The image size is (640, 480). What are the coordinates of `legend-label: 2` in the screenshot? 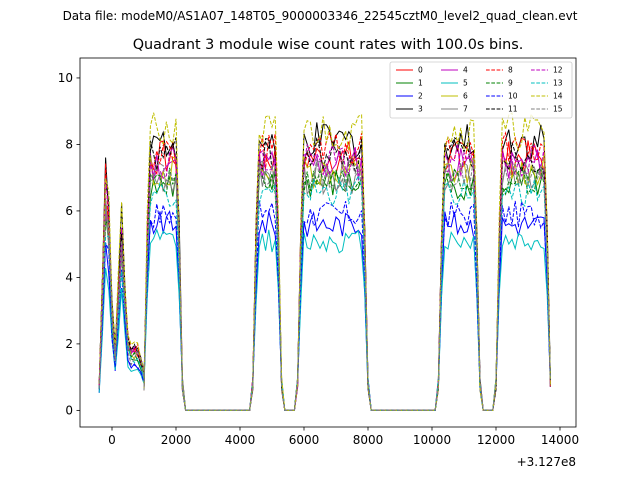 It's located at (420, 96).